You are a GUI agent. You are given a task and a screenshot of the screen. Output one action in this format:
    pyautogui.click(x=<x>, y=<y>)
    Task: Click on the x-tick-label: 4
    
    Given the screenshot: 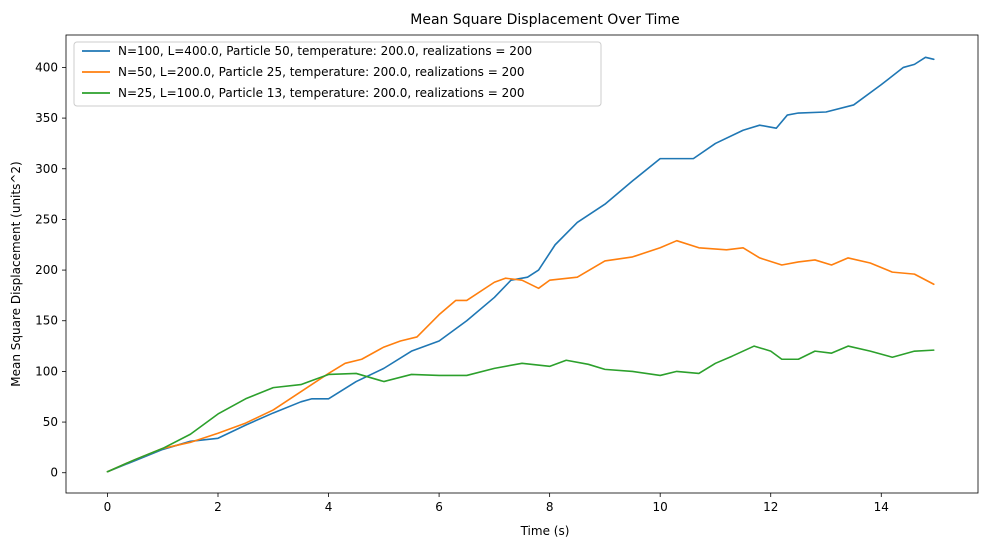 What is the action you would take?
    pyautogui.click(x=329, y=507)
    